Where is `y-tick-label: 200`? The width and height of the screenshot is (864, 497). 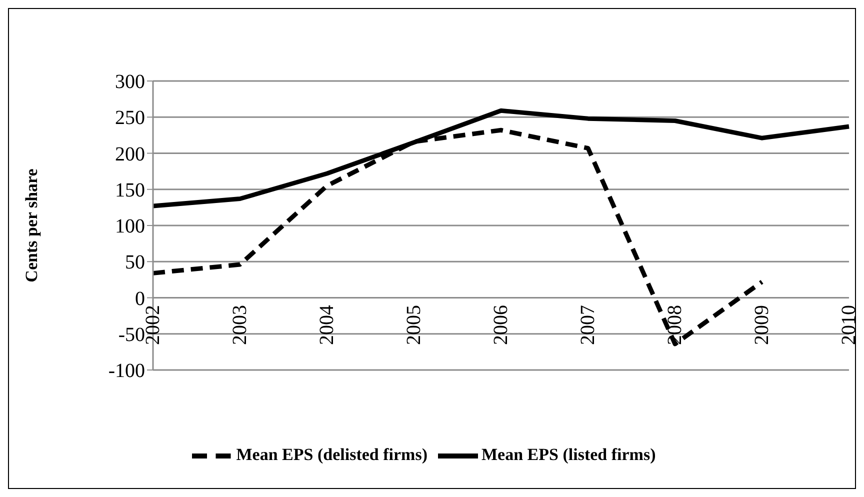
y-tick-label: 200 is located at coordinates (130, 154).